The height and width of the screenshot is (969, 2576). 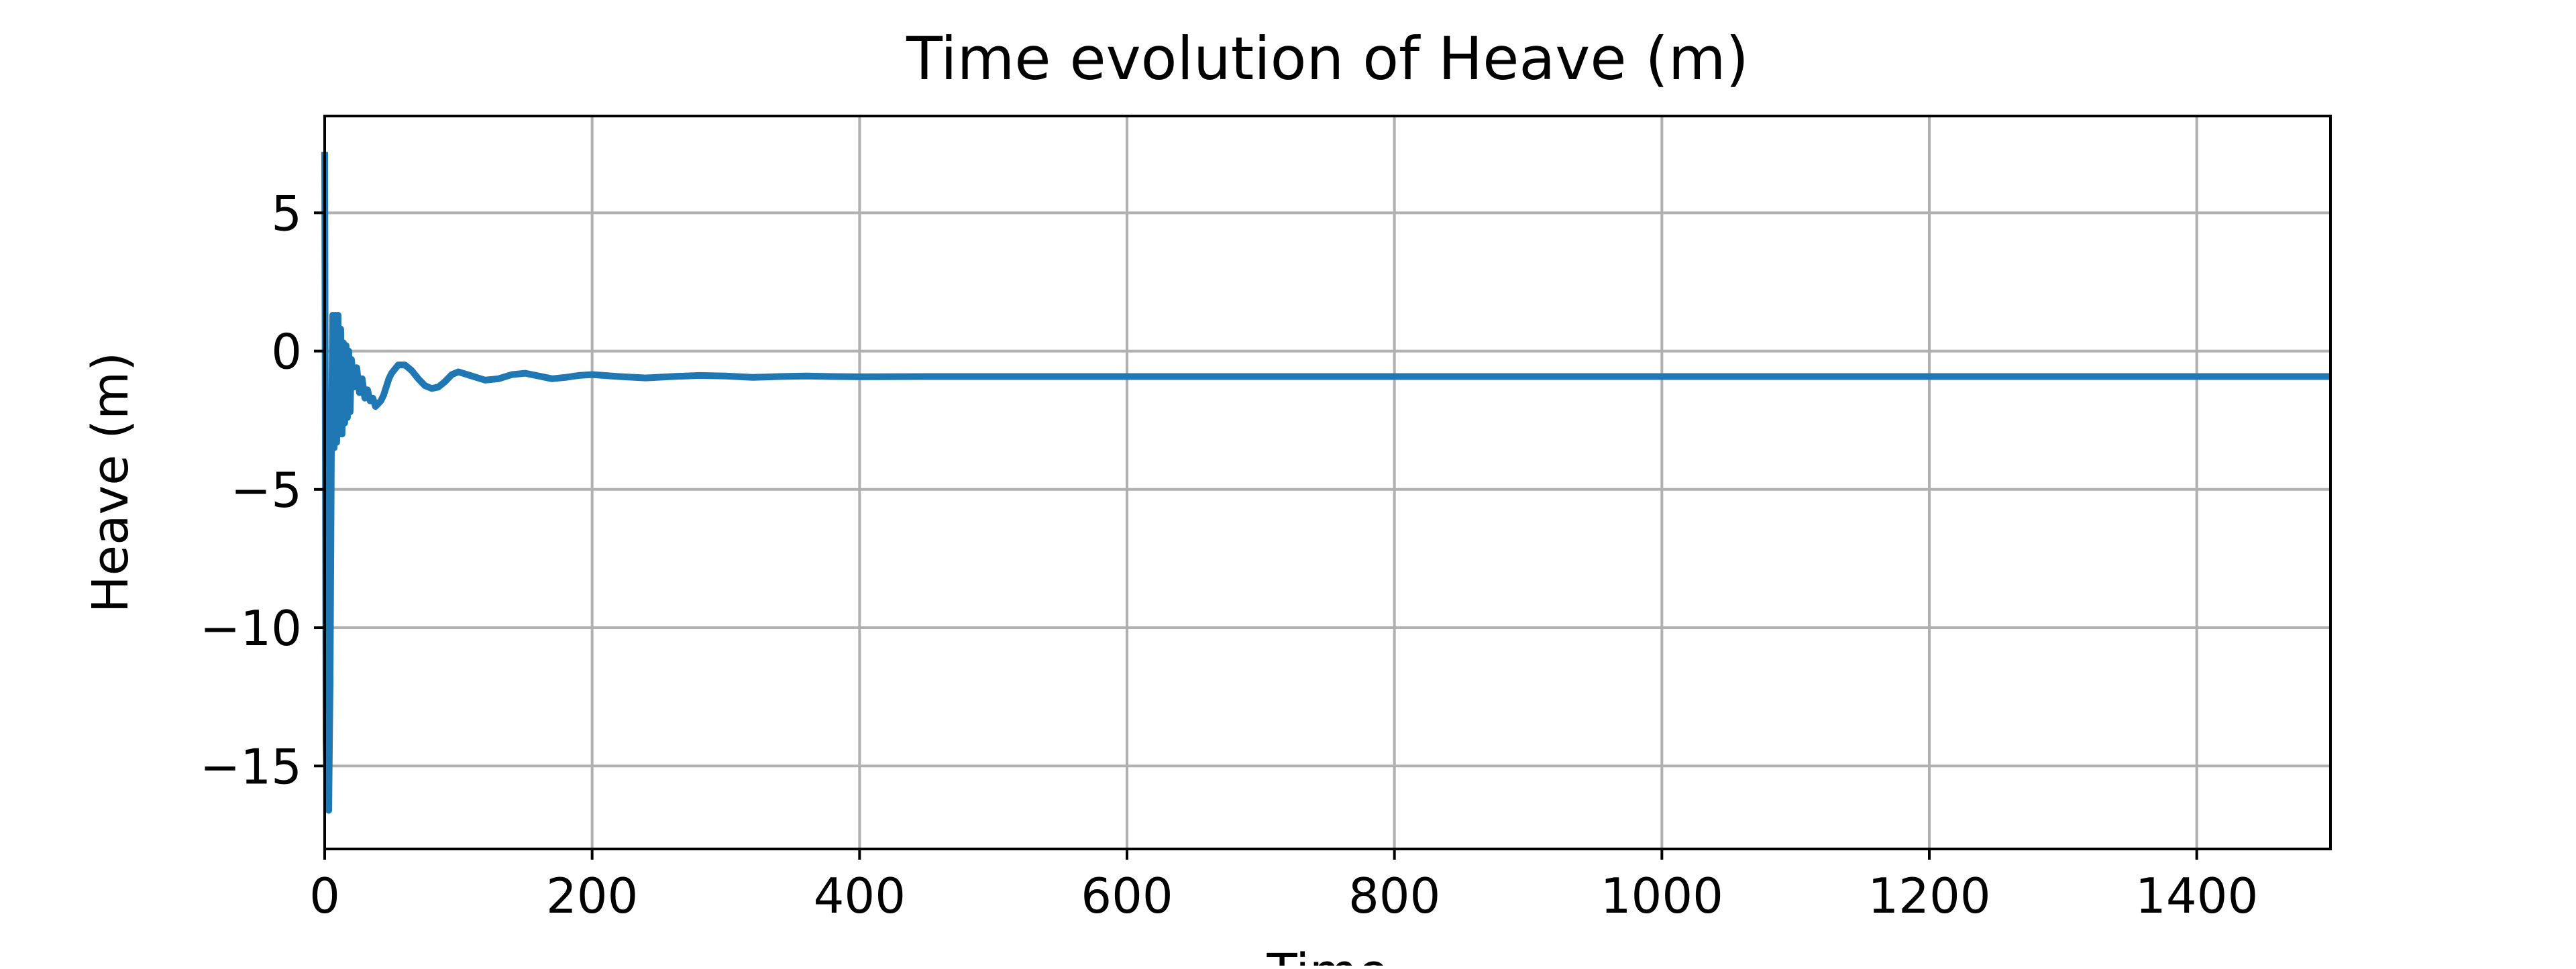 I want to click on y-axis-ticks: 5 0 −5 −10 −15, so click(x=262, y=490).